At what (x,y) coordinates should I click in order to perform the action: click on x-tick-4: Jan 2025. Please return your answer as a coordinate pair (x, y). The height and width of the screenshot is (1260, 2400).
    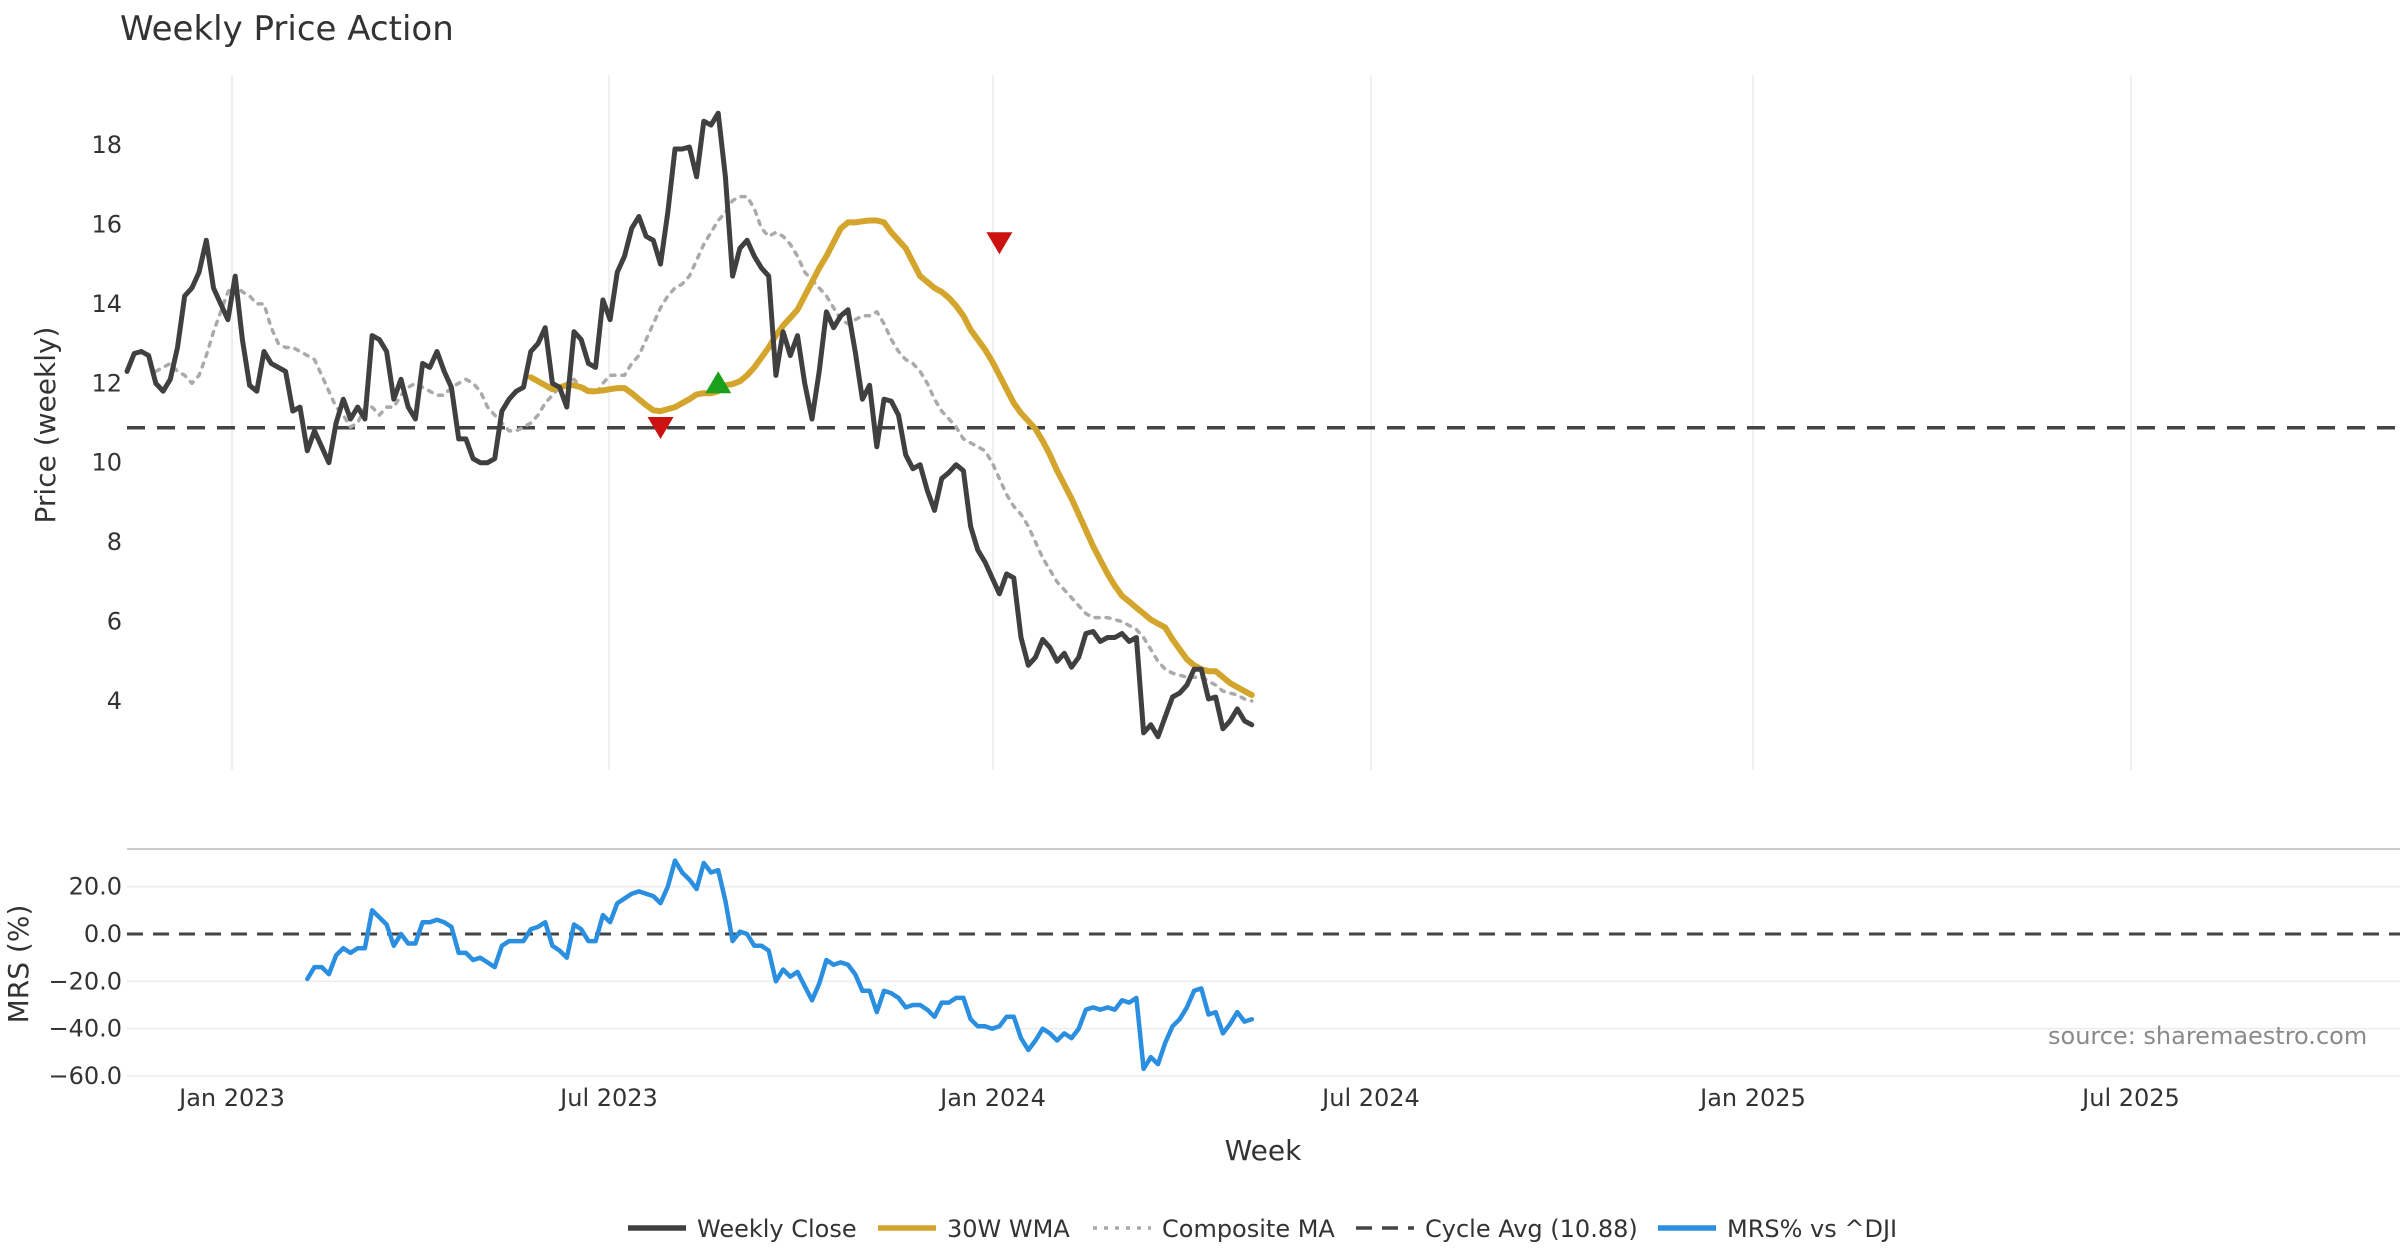
    Looking at the image, I should click on (1752, 1098).